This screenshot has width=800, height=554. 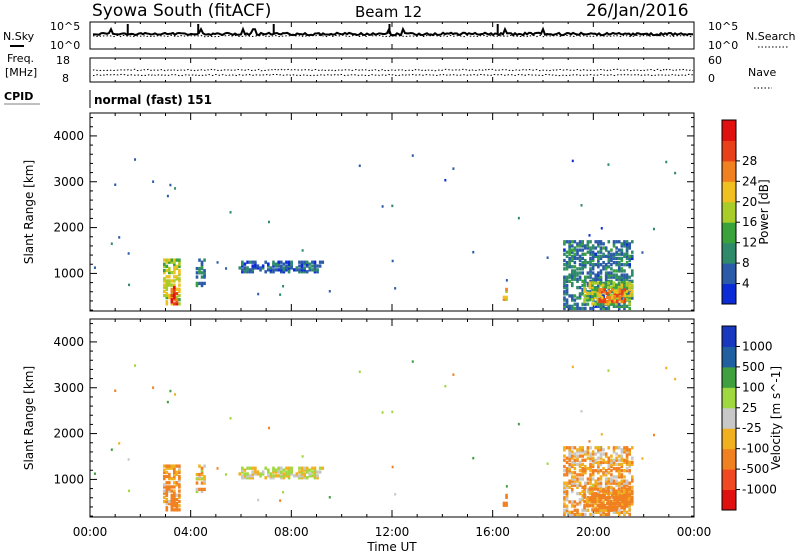 I want to click on velocity-cbar-tick--25: -25, so click(x=752, y=428).